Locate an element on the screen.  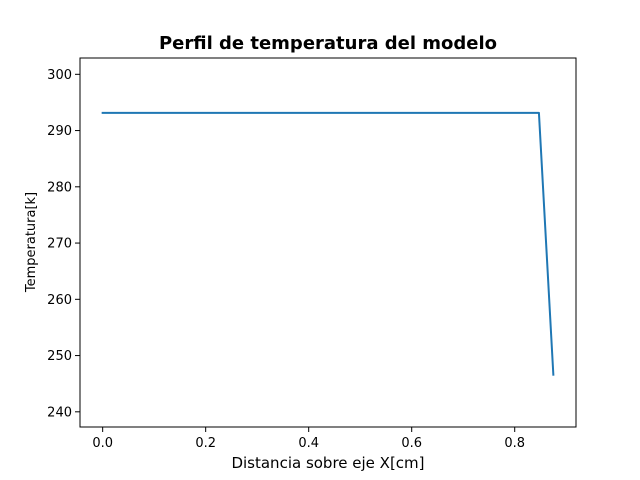
x-tick-label-2: 0.4 is located at coordinates (308, 443).